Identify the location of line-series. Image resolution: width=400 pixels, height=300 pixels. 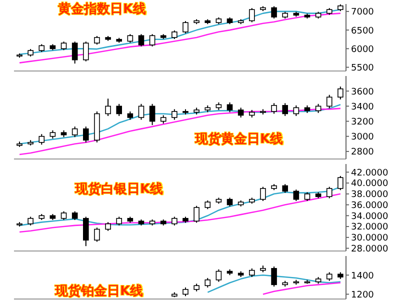
(302, 288).